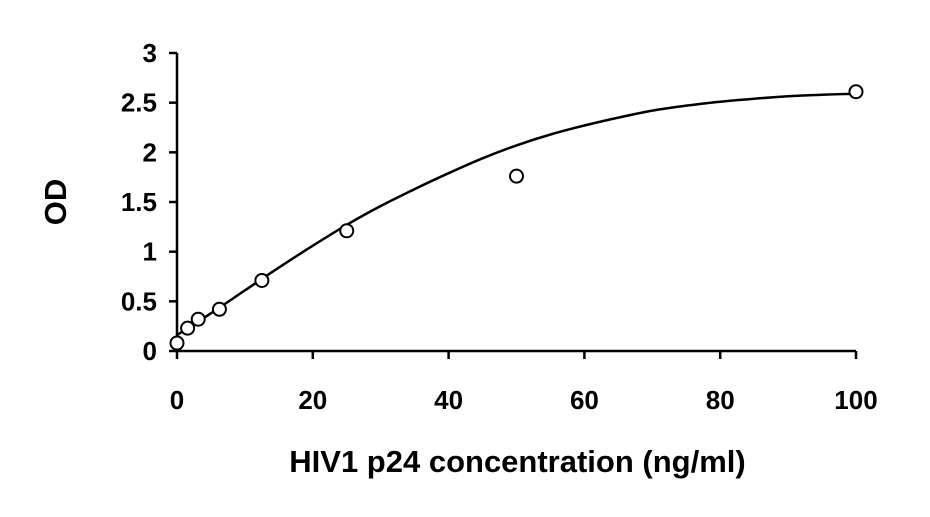 This screenshot has height=517, width=930. What do you see at coordinates (150, 53) in the screenshot?
I see `y-tick-label: 3` at bounding box center [150, 53].